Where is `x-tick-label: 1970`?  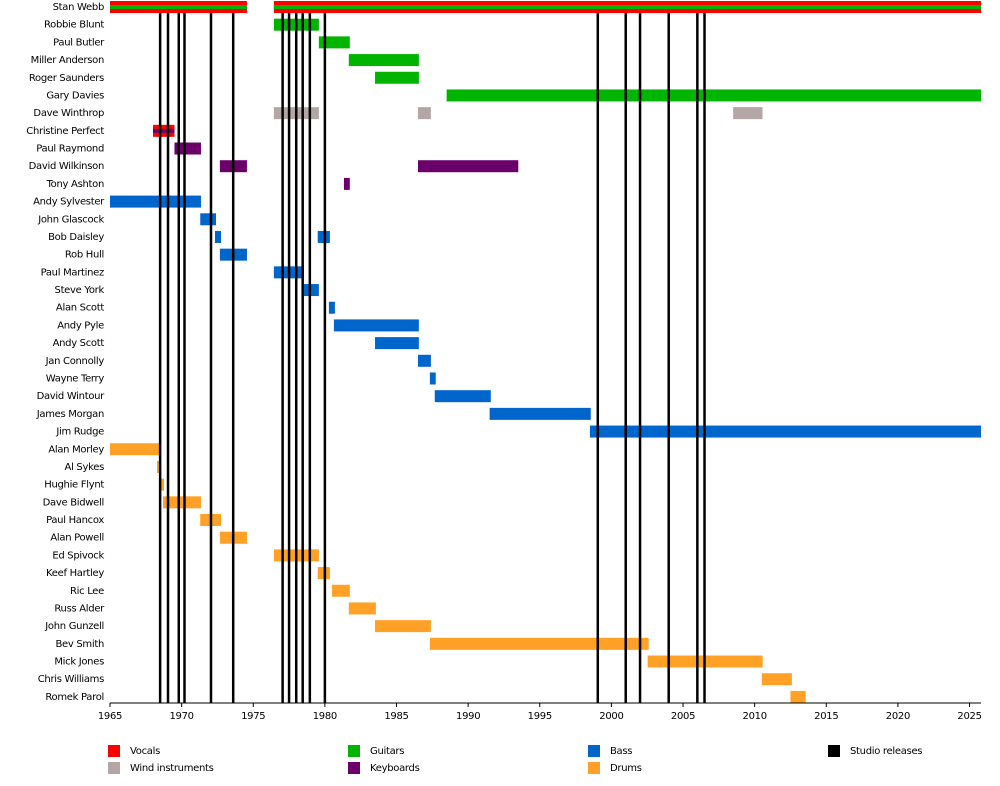 x-tick-label: 1970 is located at coordinates (182, 716).